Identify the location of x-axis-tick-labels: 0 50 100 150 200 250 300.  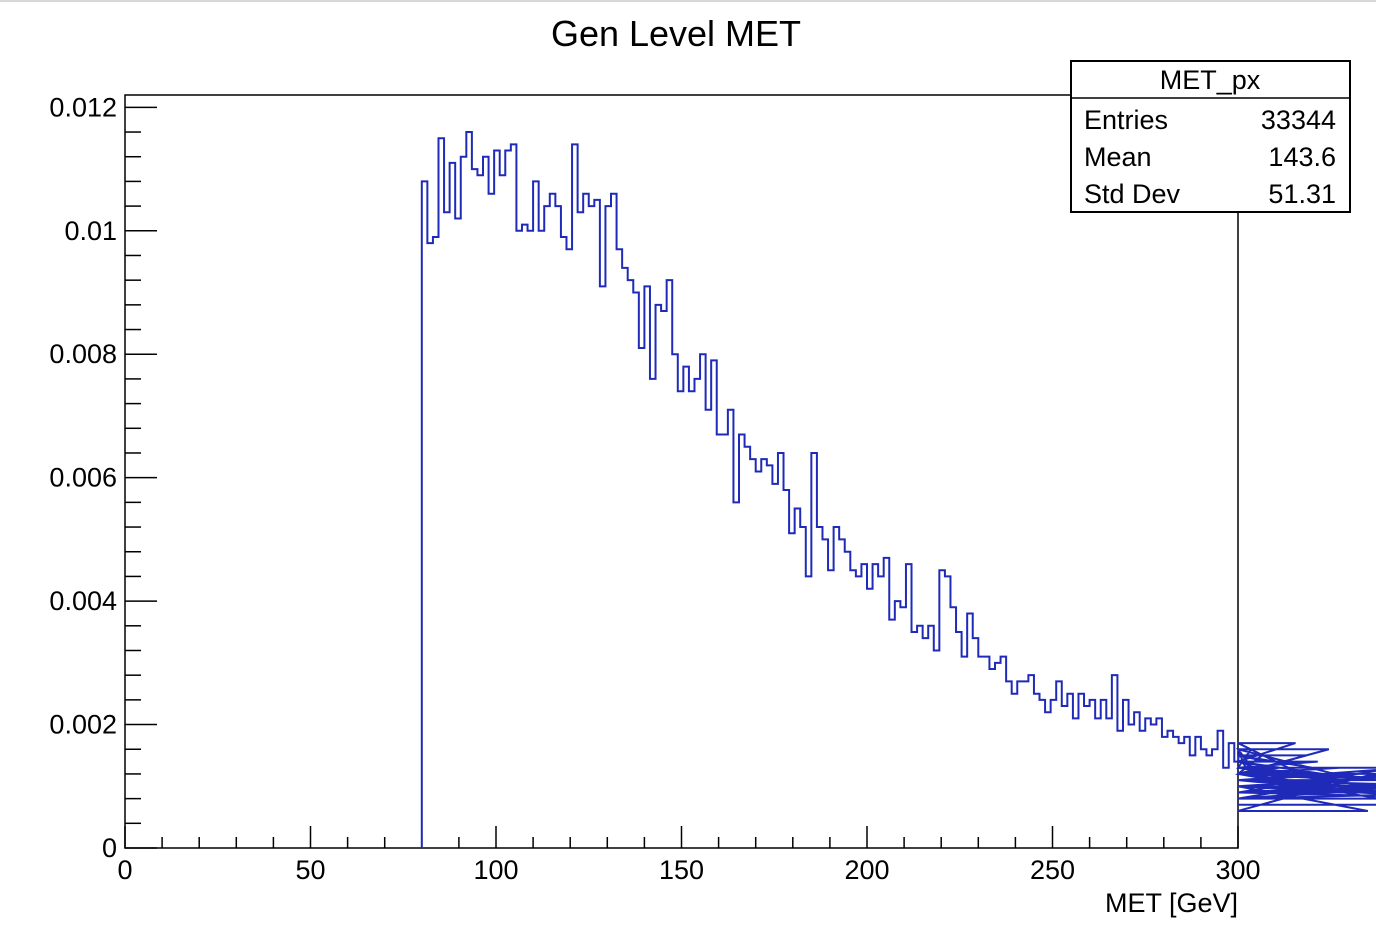
(688, 870).